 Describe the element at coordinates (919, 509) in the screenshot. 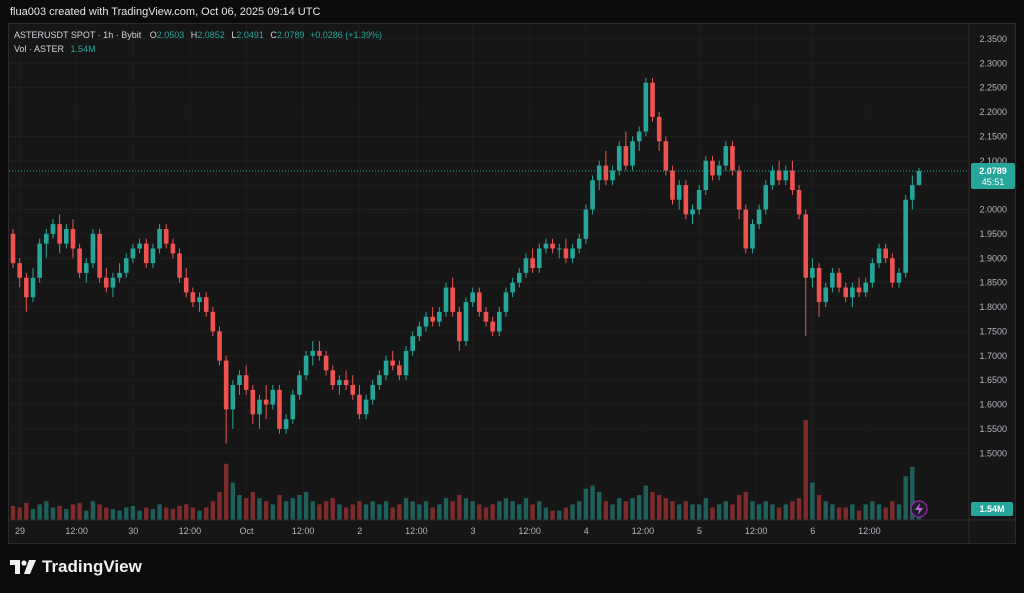

I see `lightning-button` at that location.